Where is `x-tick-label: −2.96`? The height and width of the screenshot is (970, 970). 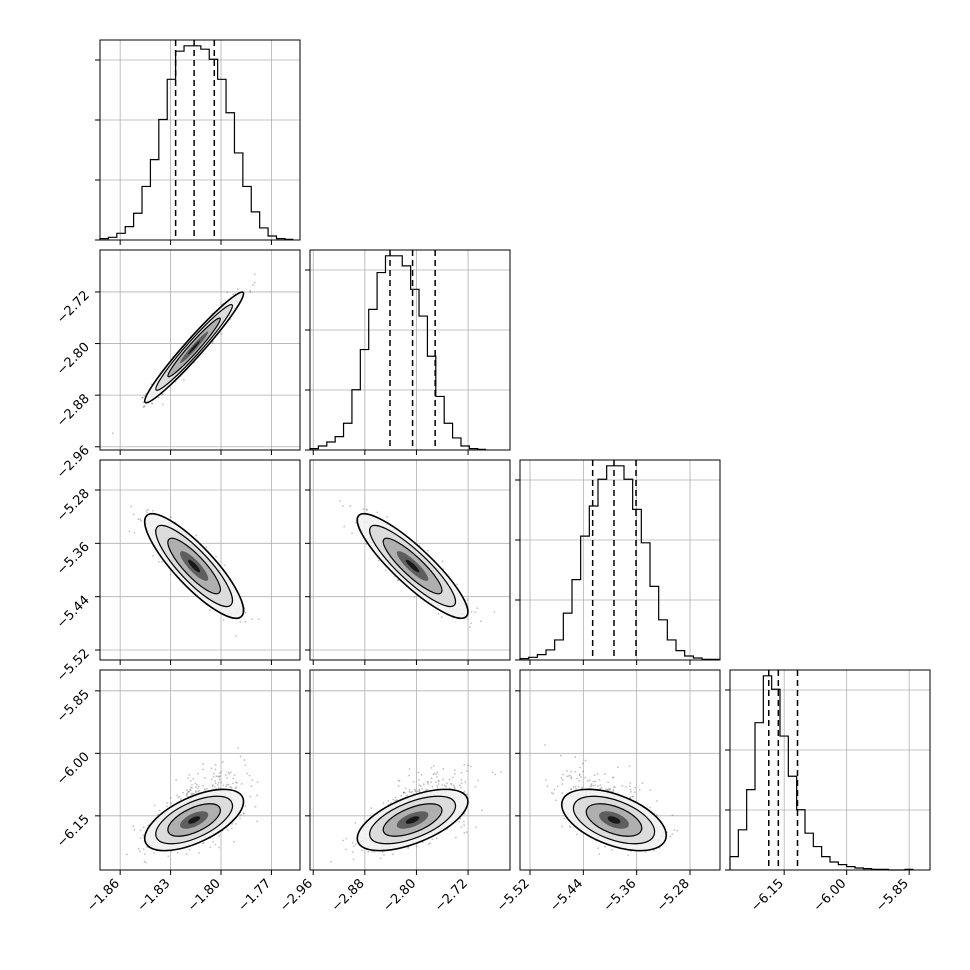
x-tick-label: −2.96 is located at coordinates (296, 895).